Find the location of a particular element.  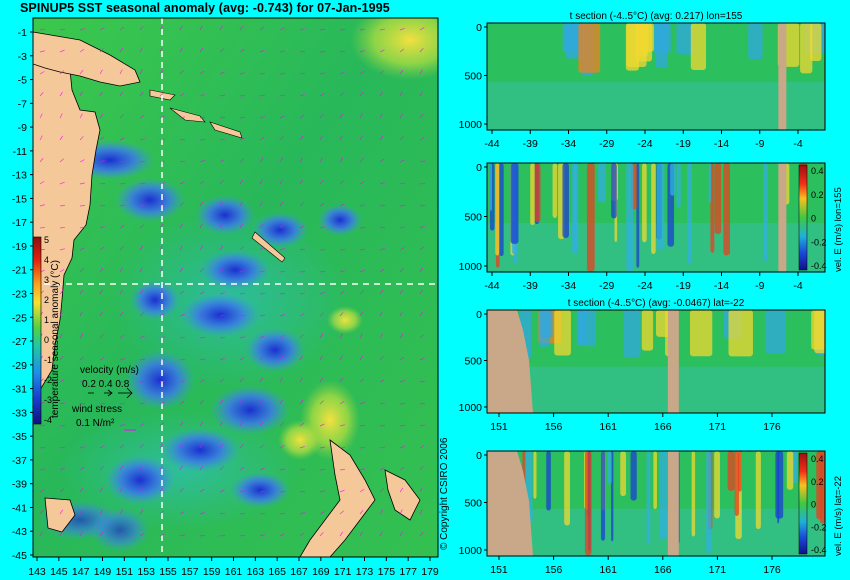

section-x-tick-label: -34 is located at coordinates (568, 144).